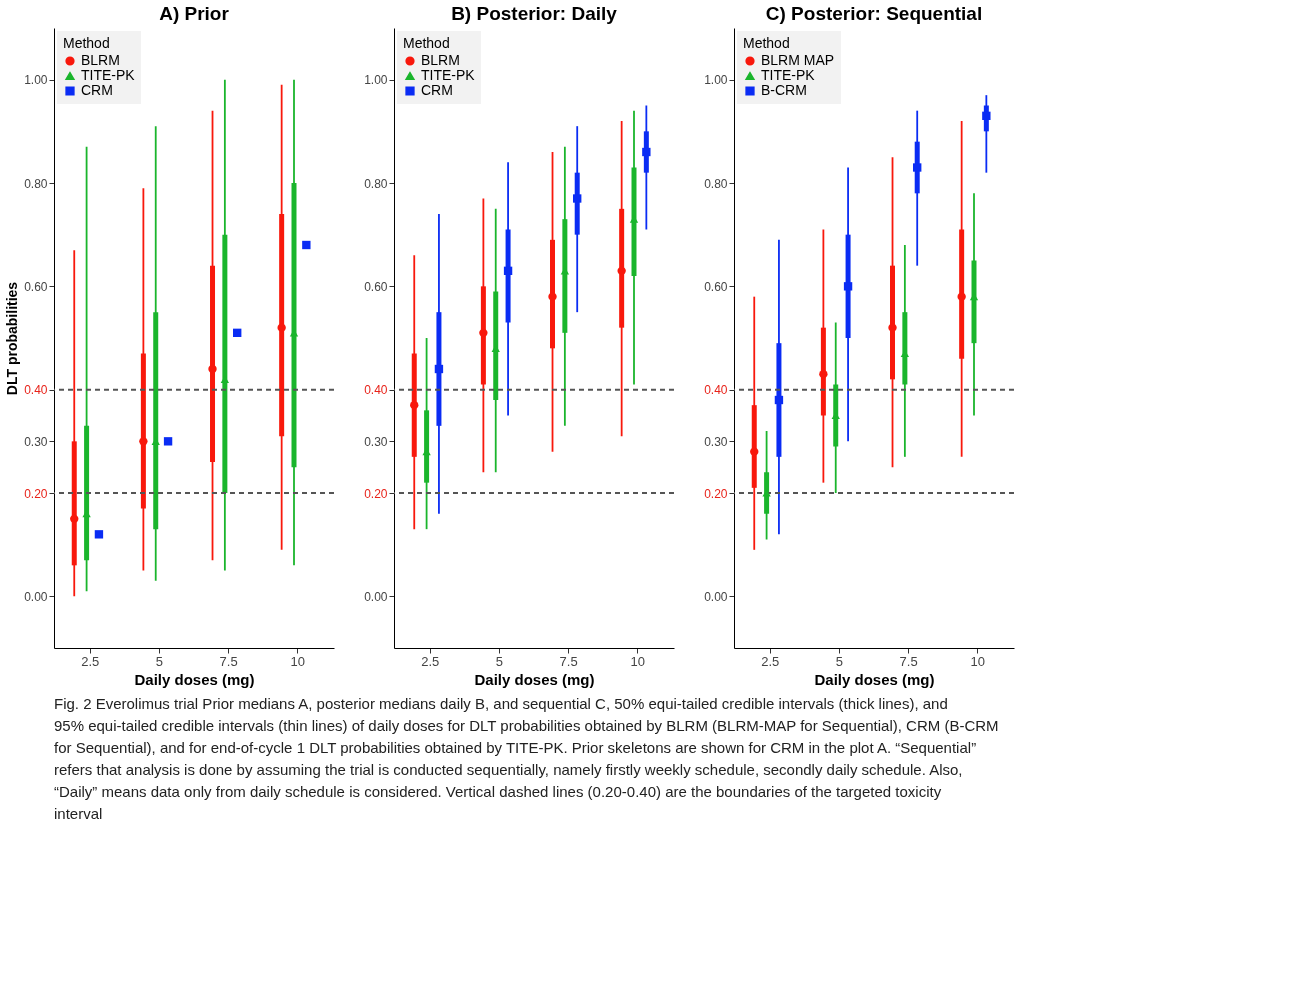 The image size is (1293, 1007). What do you see at coordinates (874, 13) in the screenshot?
I see `chart-title: C) Posterior: Sequential` at bounding box center [874, 13].